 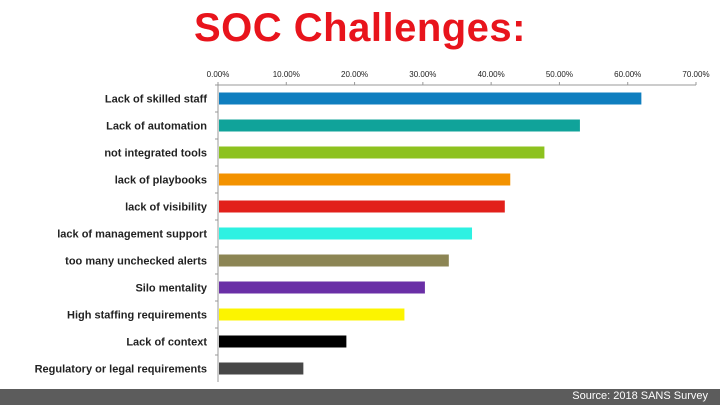 I want to click on category-label: High staffing requirements, so click(x=137, y=316).